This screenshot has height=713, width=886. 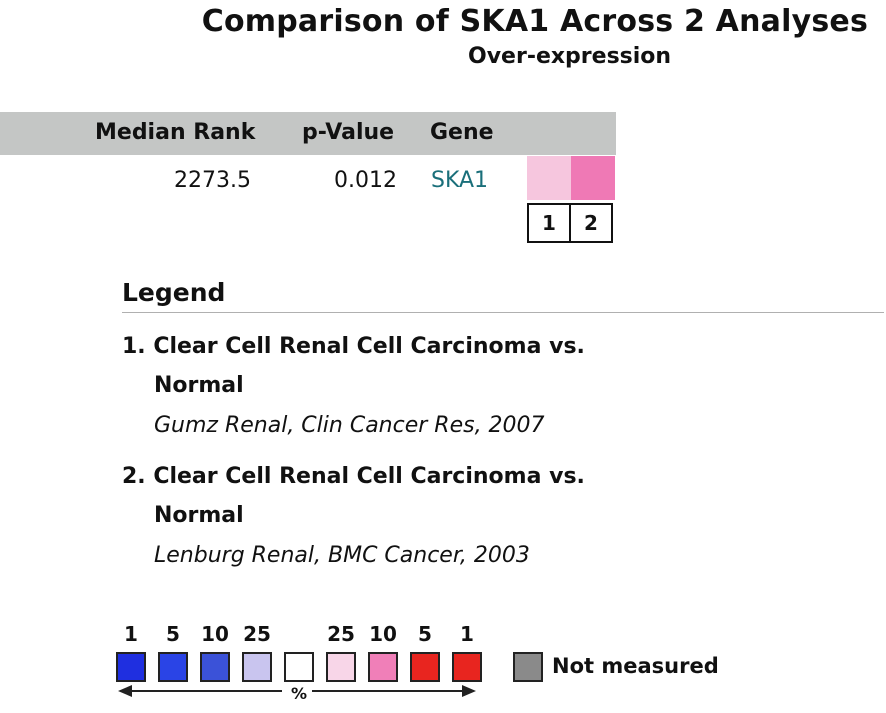 I want to click on p-value-value: 0.012, so click(x=365, y=180).